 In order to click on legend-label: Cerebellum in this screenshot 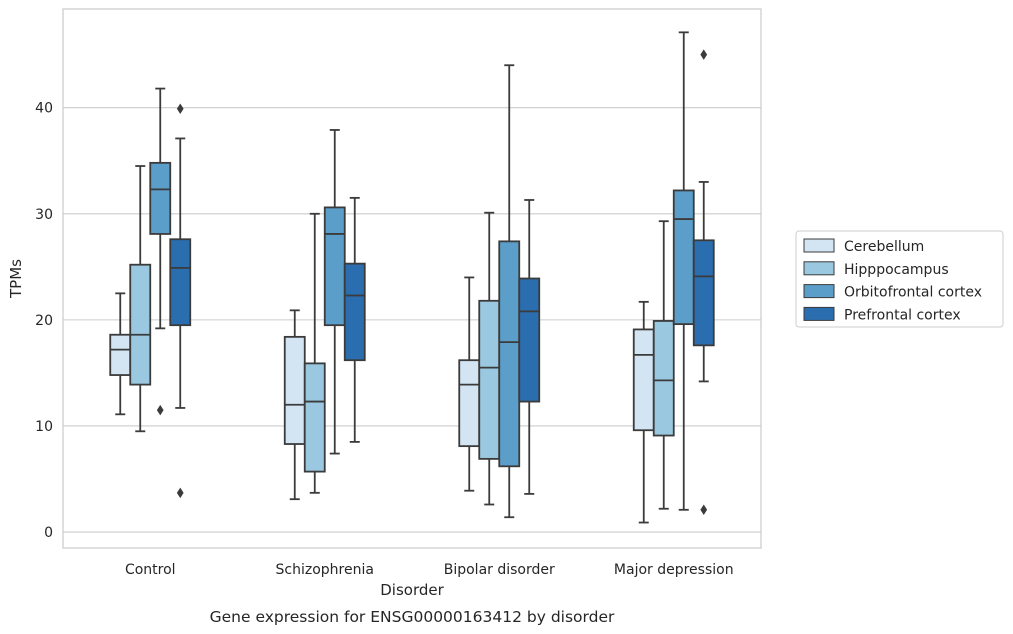, I will do `click(884, 247)`.